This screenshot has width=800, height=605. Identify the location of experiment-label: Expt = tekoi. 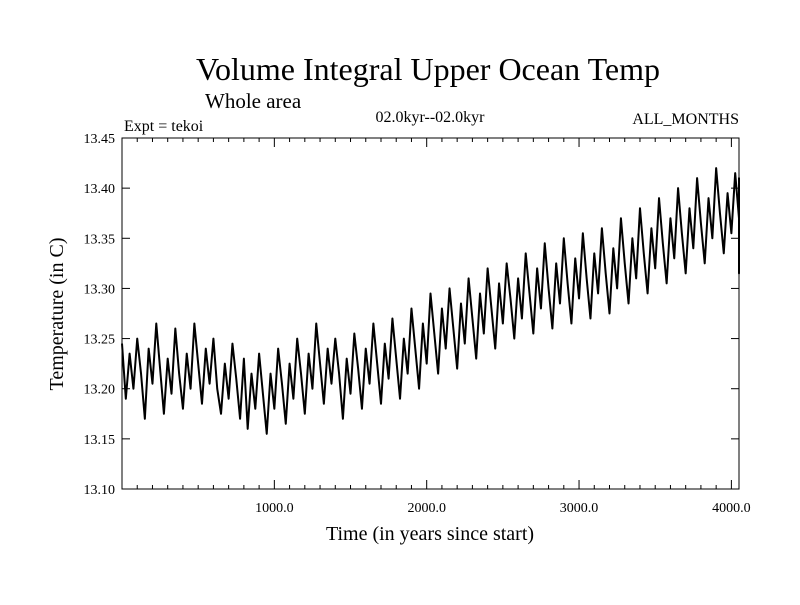
(164, 126).